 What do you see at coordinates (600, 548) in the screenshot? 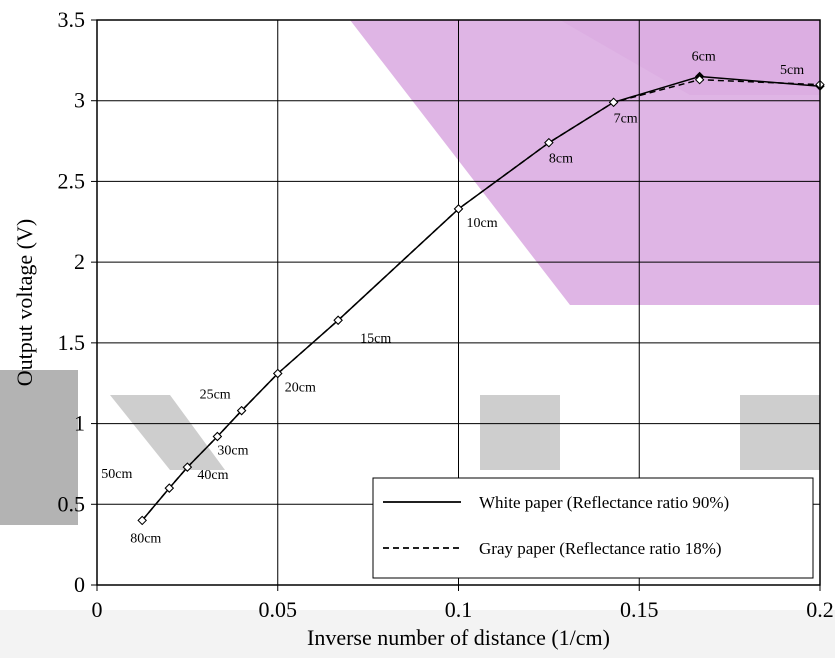
I see `legend-label: Gray paper (Reflectance ratio 18%)` at bounding box center [600, 548].